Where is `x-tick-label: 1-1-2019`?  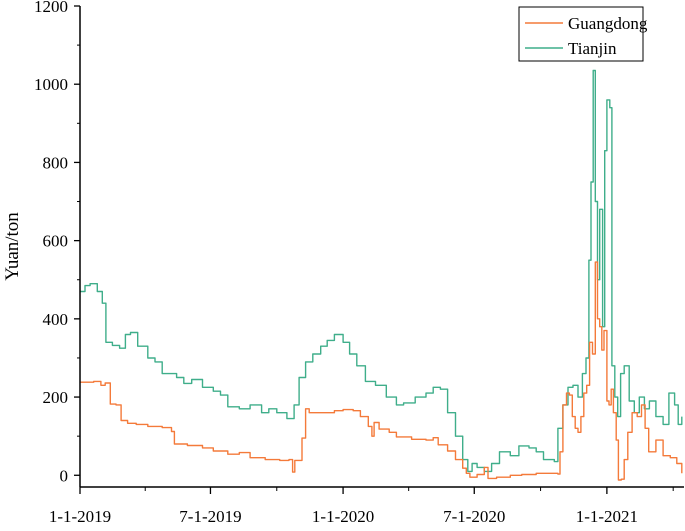 x-tick-label: 1-1-2019 is located at coordinates (80, 516).